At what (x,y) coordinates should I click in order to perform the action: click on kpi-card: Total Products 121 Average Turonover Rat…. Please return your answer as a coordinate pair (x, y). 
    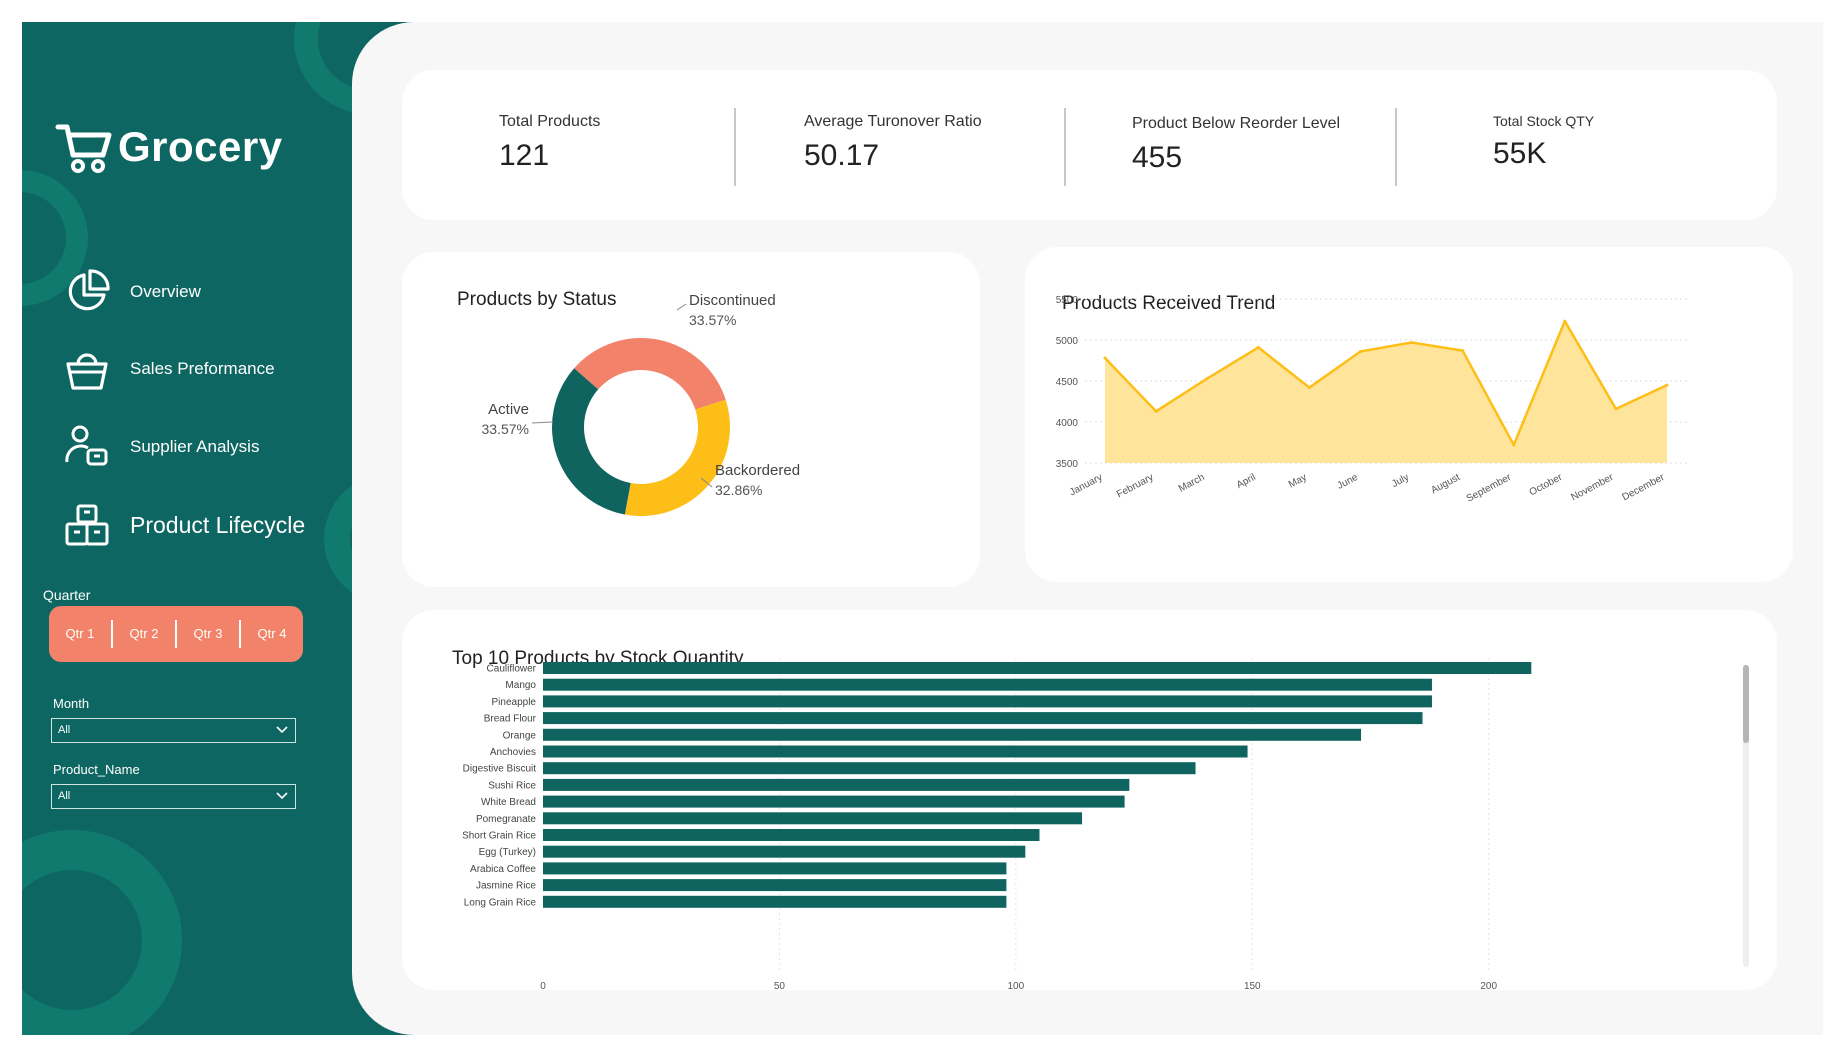
    Looking at the image, I should click on (1089, 145).